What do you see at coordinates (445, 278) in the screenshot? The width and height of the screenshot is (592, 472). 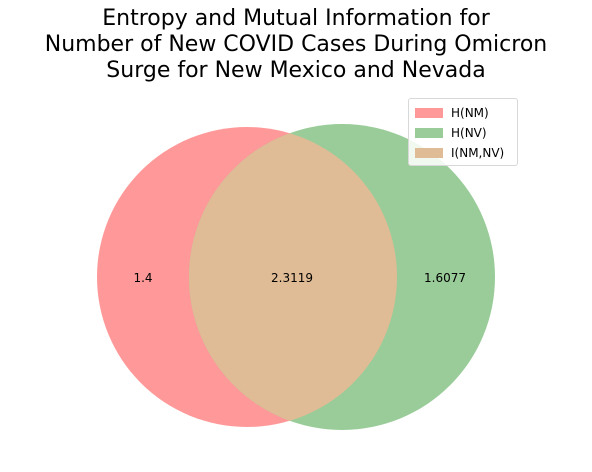 I see `set-nv-only-value: 1.6077` at bounding box center [445, 278].